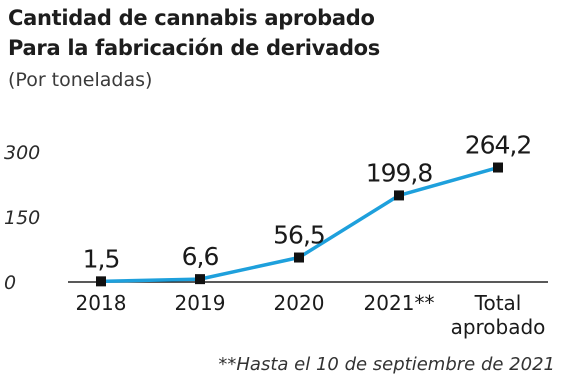  I want to click on y-tick-label: 150, so click(22, 218).